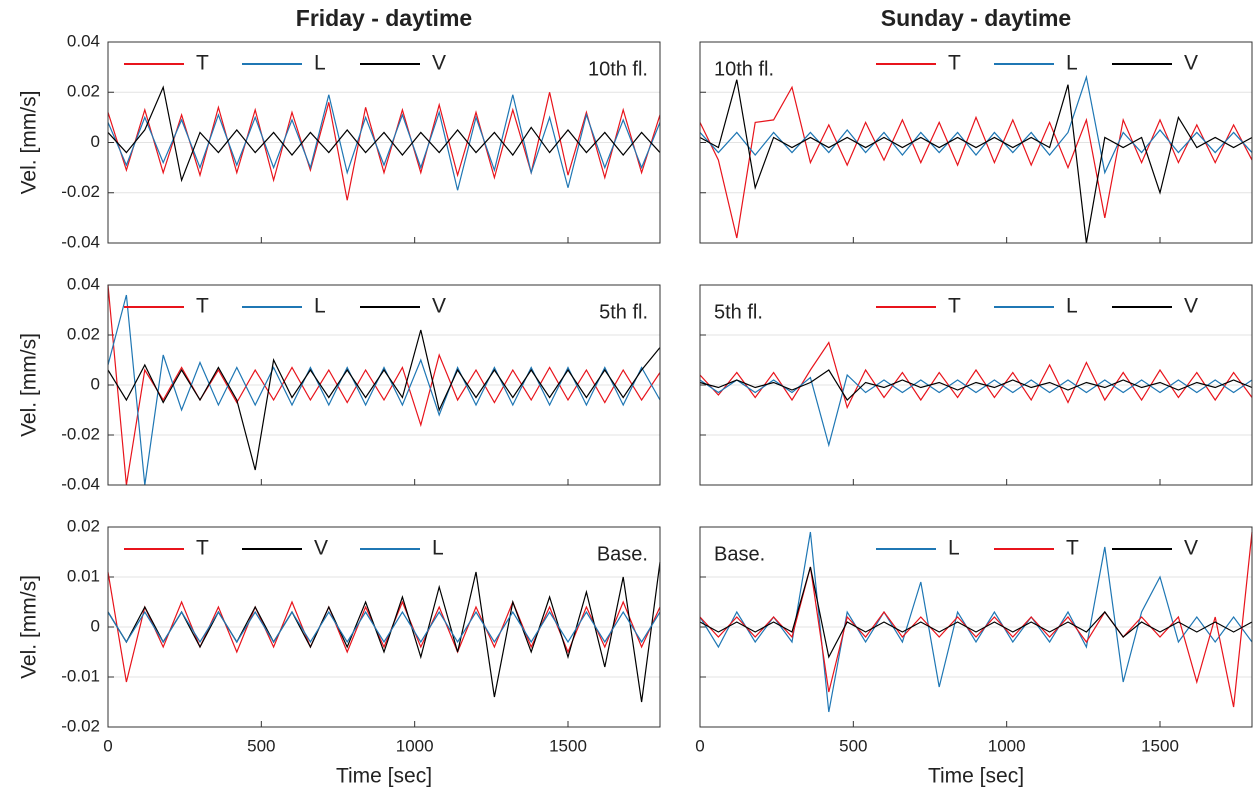  I want to click on chart-title: Friday - daytime, so click(384, 18).